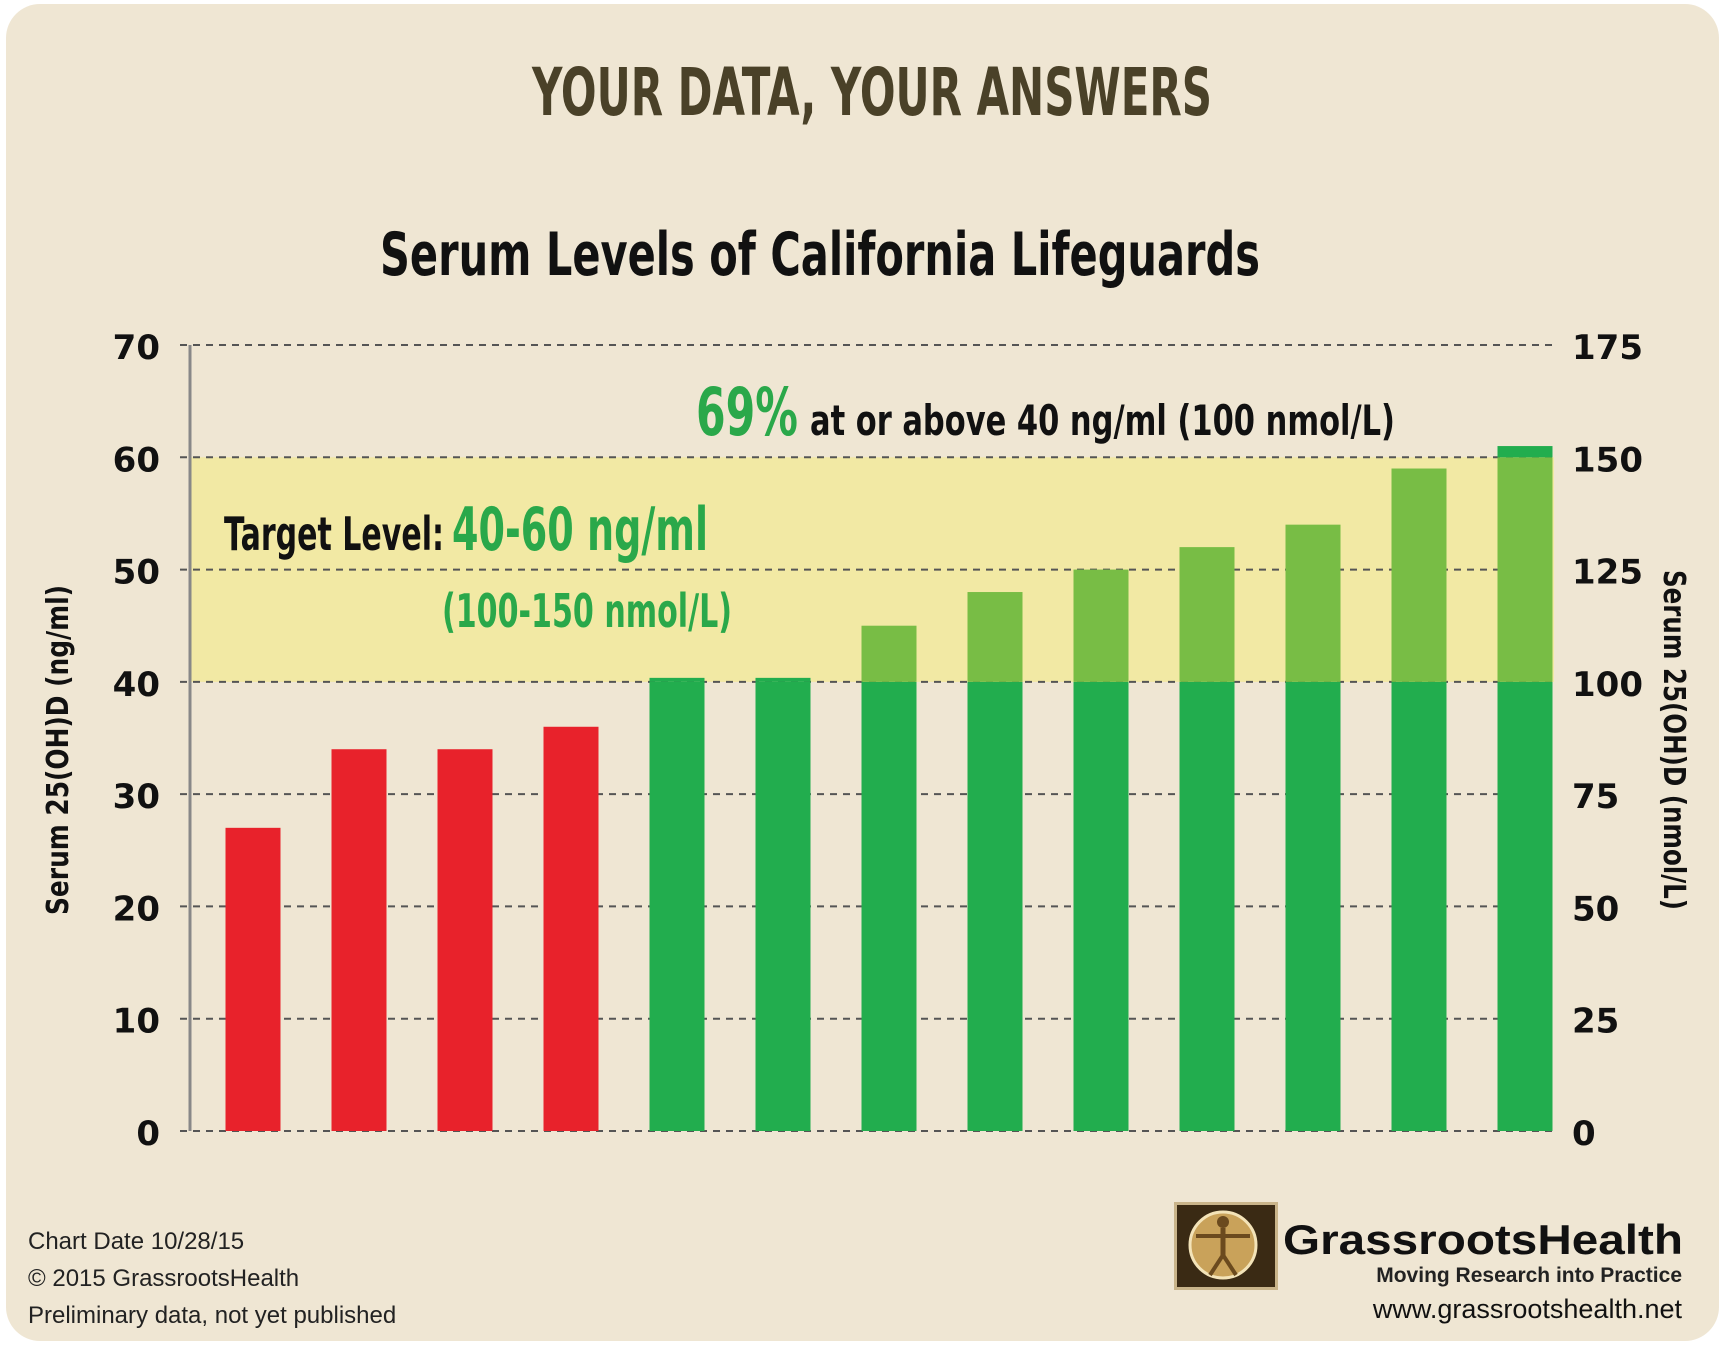  What do you see at coordinates (136, 685) in the screenshot?
I see `y-tick-label: 40` at bounding box center [136, 685].